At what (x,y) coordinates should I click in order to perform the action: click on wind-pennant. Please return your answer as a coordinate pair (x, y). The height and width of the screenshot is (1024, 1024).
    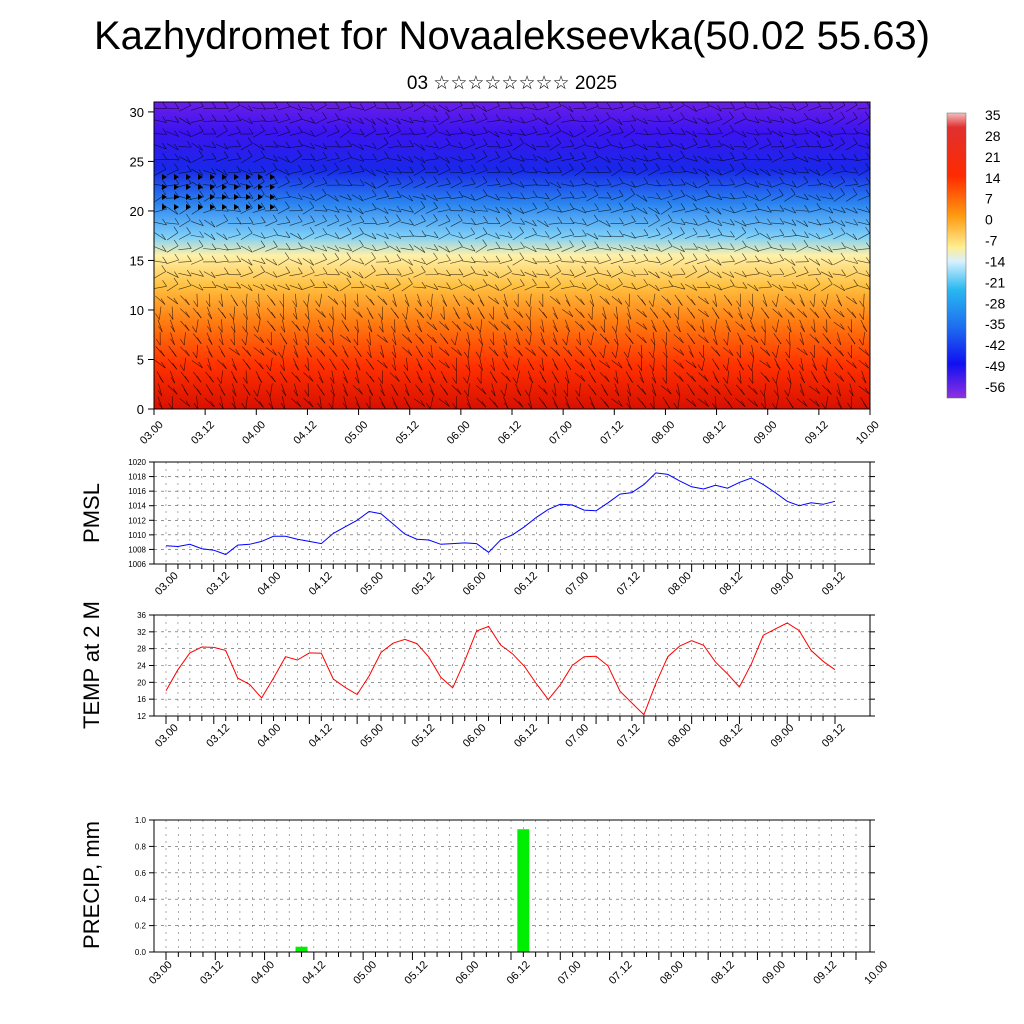
    Looking at the image, I should click on (272, 177).